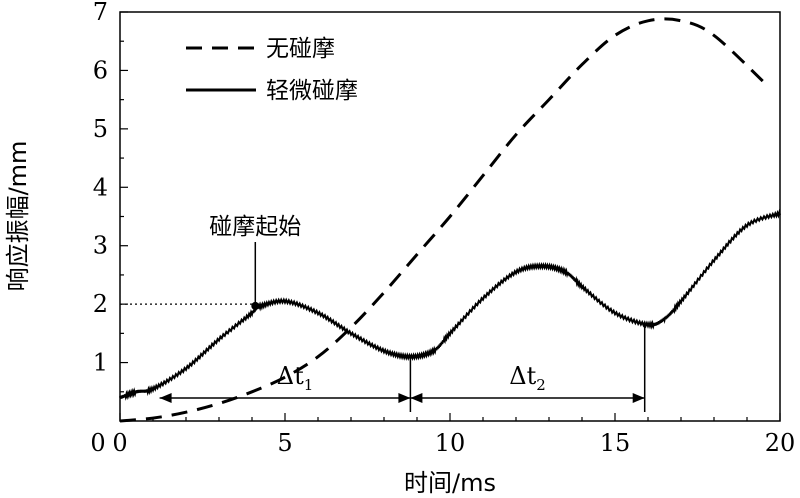 The height and width of the screenshot is (498, 800). I want to click on y-tick-label: 1, so click(100, 363).